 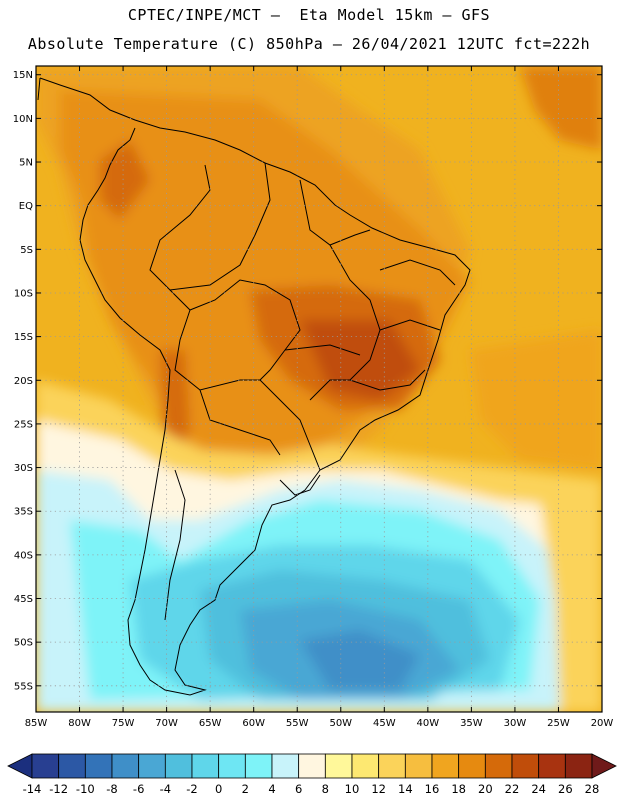 What do you see at coordinates (602, 723) in the screenshot?
I see `lon-label: 20W` at bounding box center [602, 723].